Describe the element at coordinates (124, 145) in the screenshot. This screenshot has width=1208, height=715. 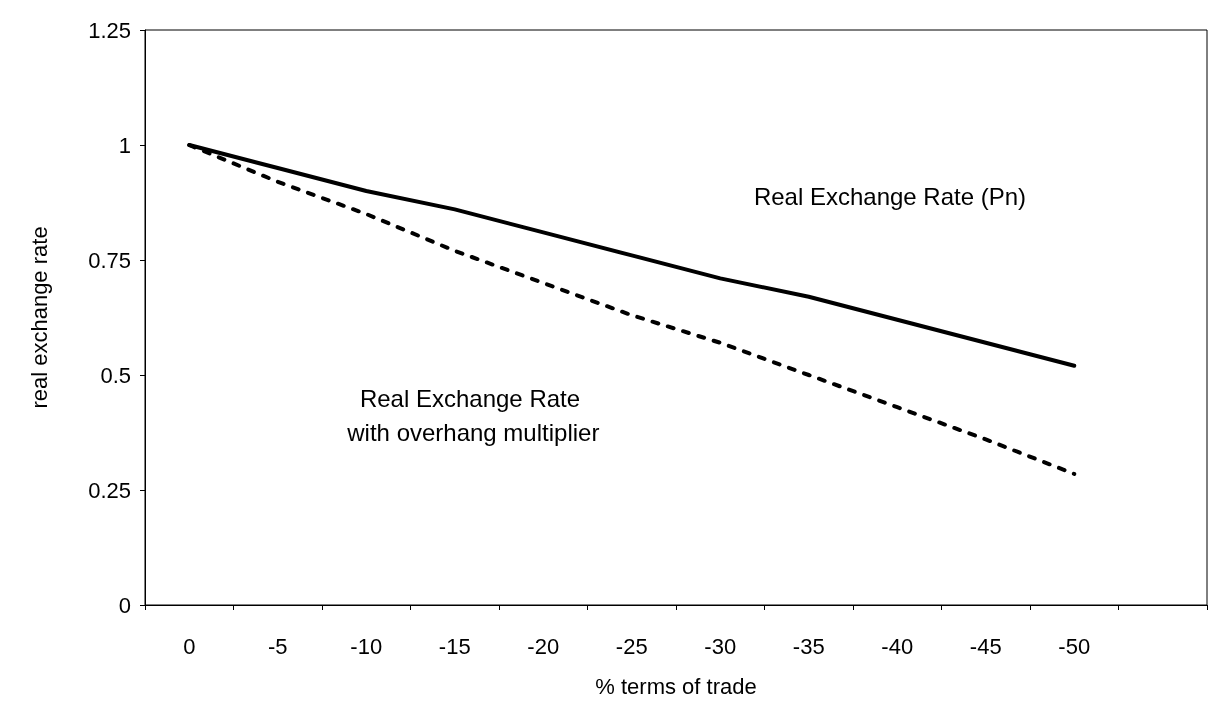
I see `y-tick-label: 1` at that location.